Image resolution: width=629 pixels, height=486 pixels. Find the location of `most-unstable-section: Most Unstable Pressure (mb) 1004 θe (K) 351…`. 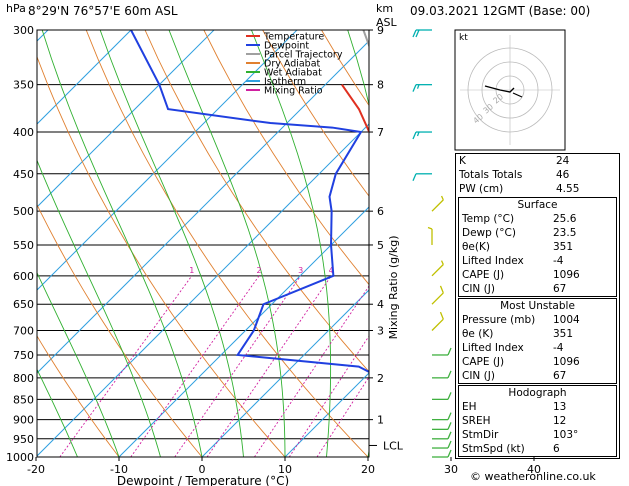

most-unstable-section: Most Unstable Pressure (mb) 1004 θe (K) 351… is located at coordinates (537, 341).